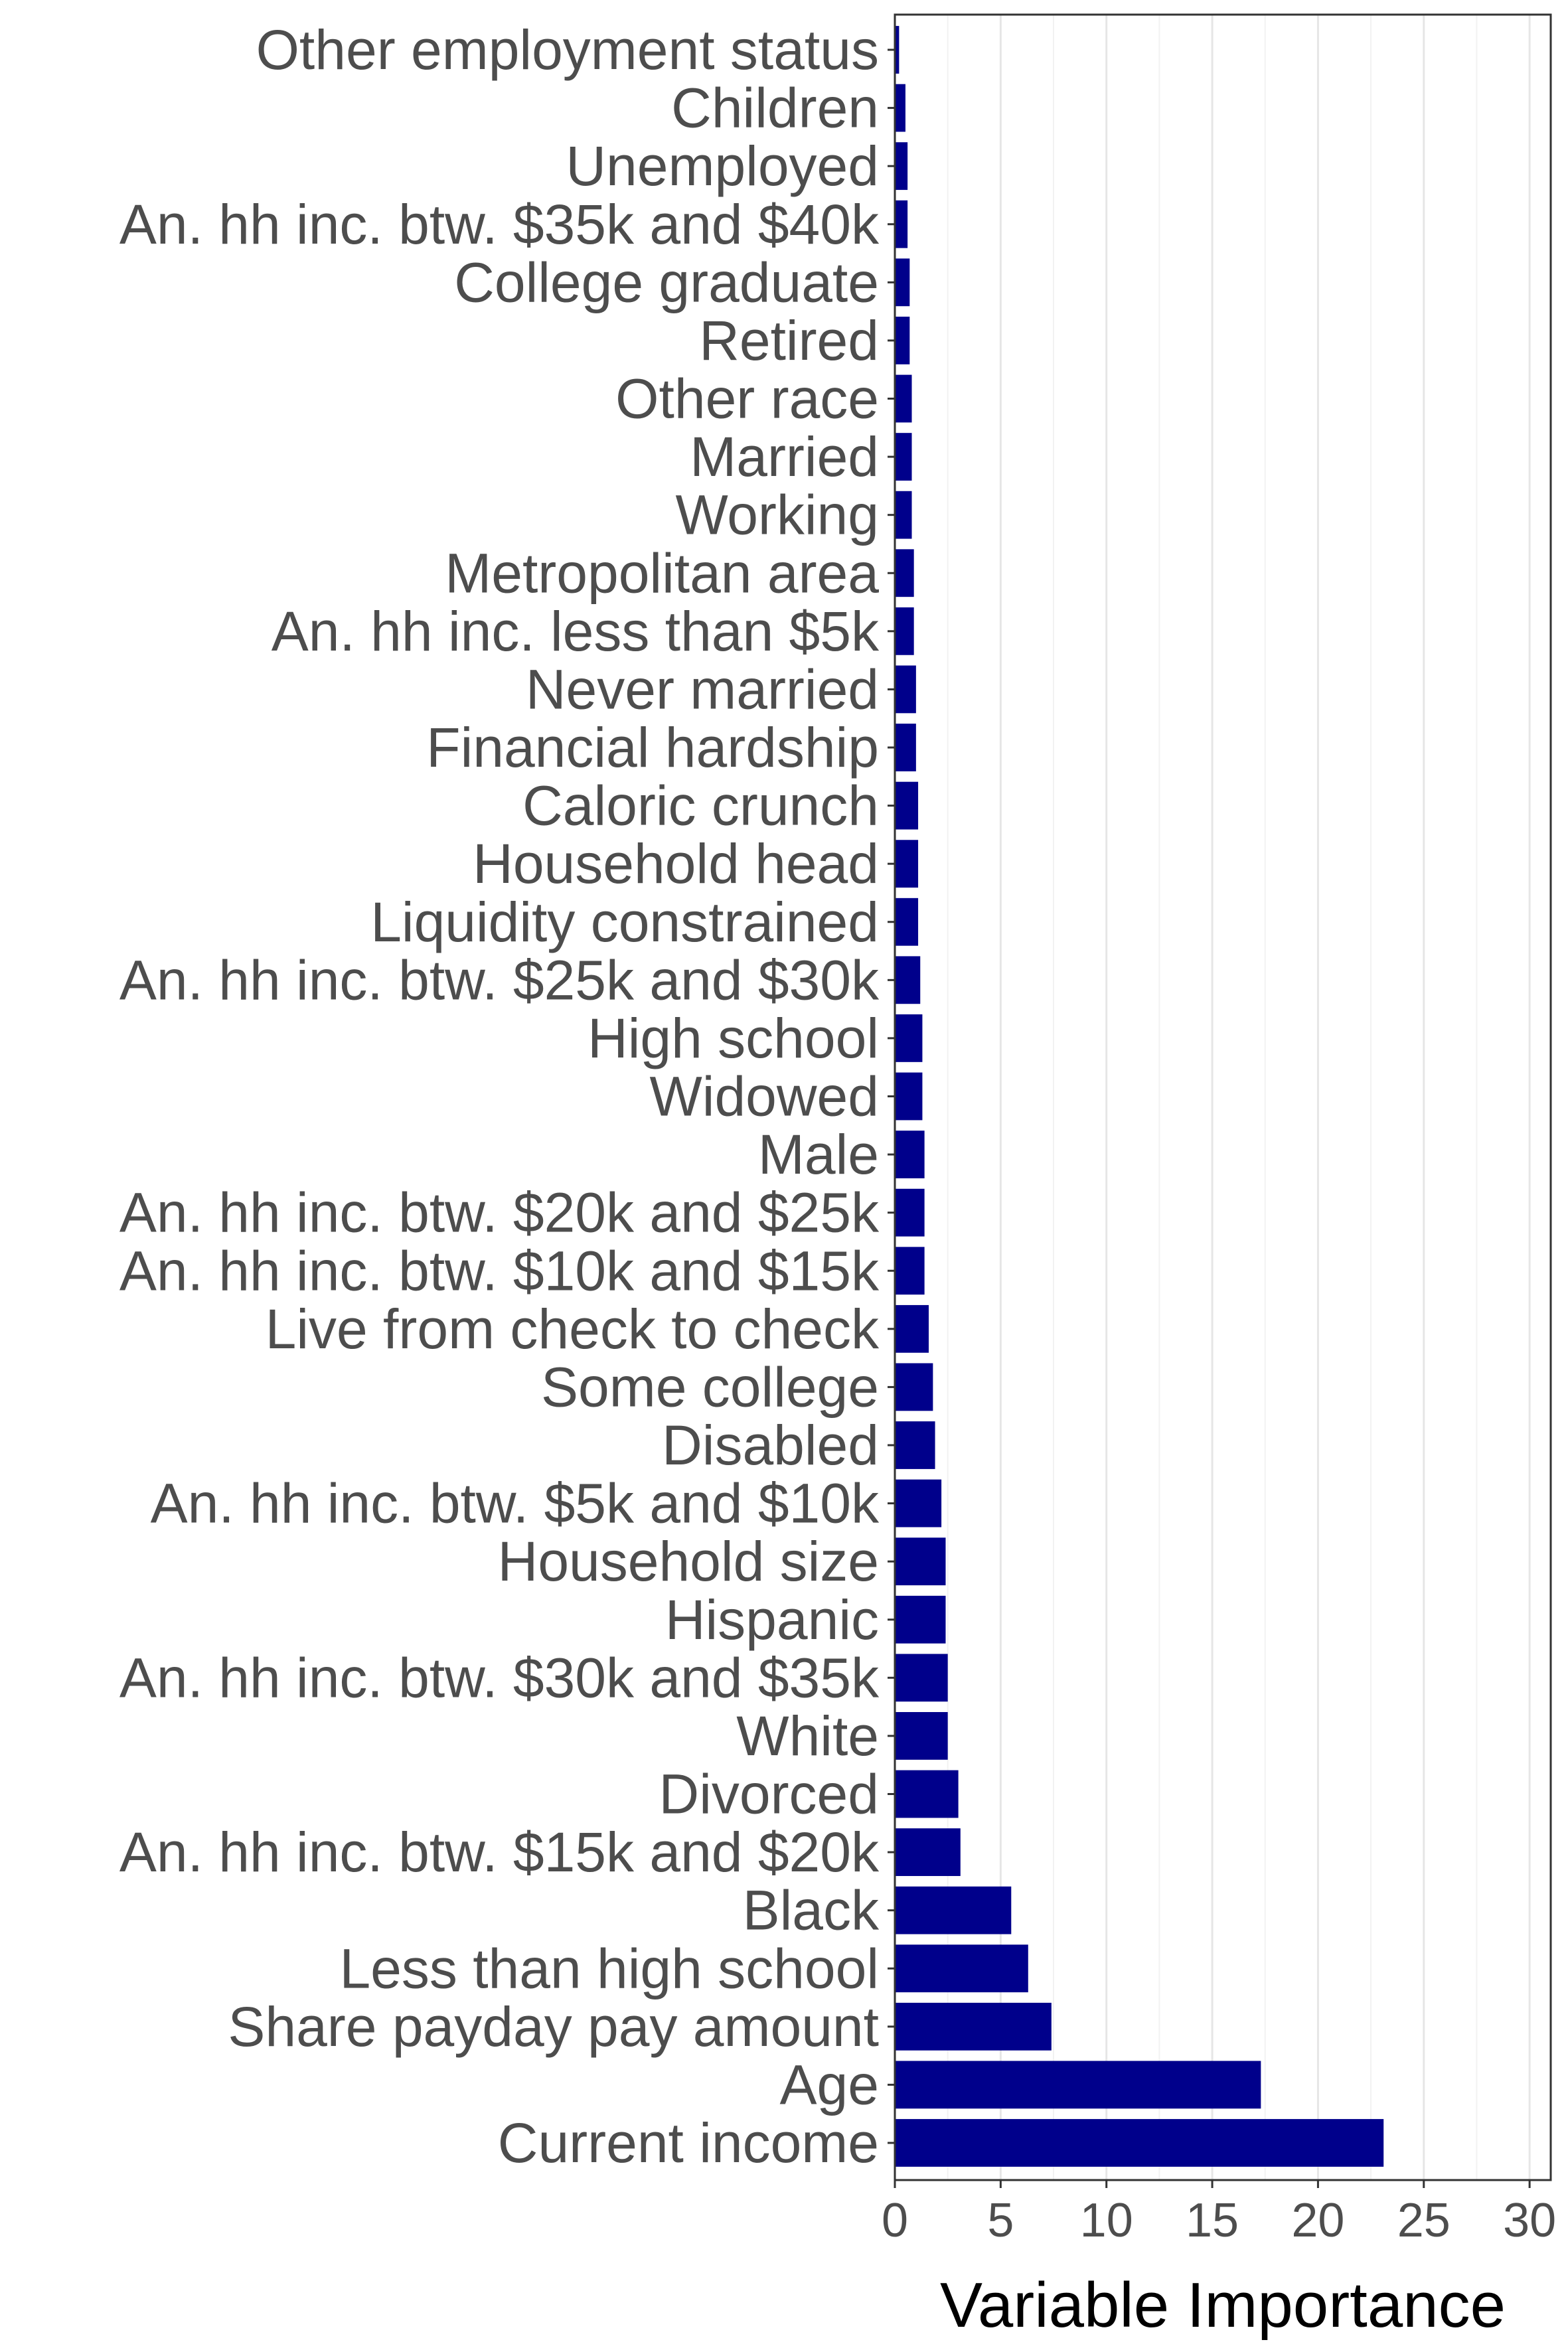 Image resolution: width=1568 pixels, height=2352 pixels. What do you see at coordinates (516, 1503) in the screenshot?
I see `y-tick-label: An. hh inc. btw. $5k and $10k` at bounding box center [516, 1503].